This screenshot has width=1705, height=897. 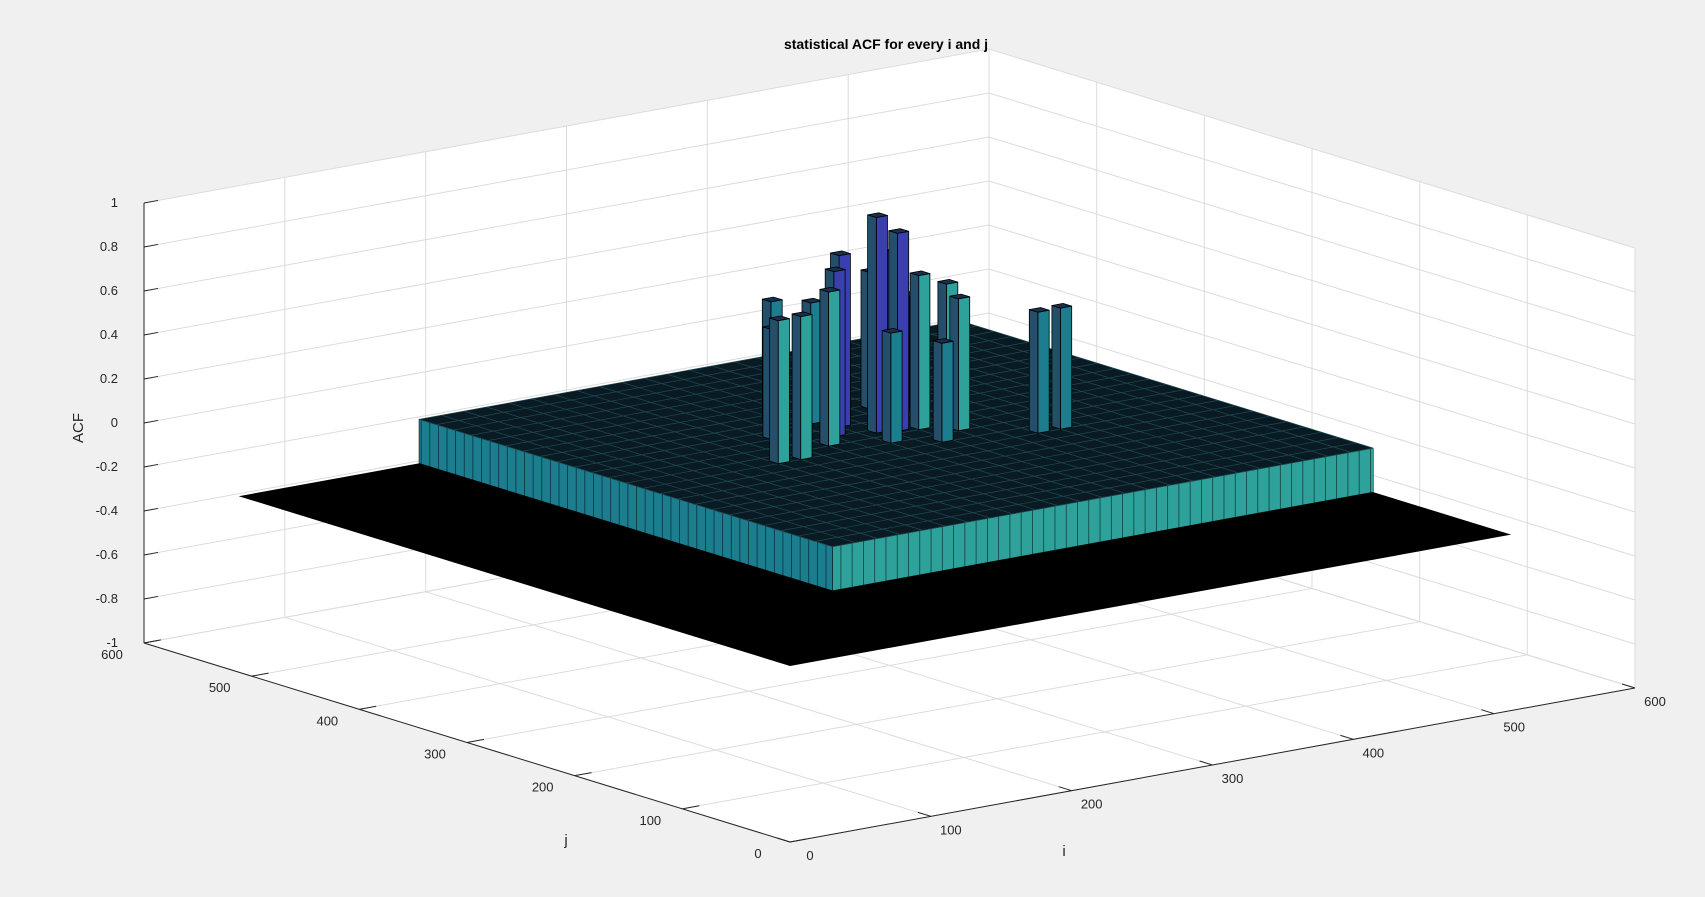 What do you see at coordinates (435, 754) in the screenshot?
I see `j-tick-label: 300` at bounding box center [435, 754].